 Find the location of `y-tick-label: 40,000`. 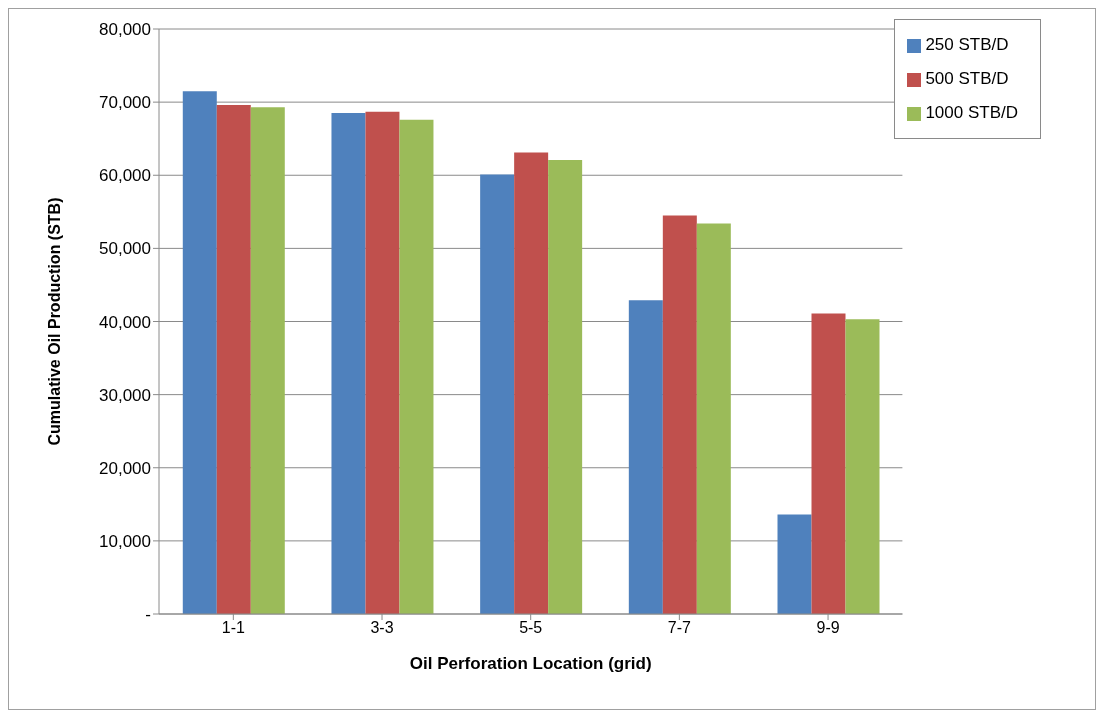

y-tick-label: 40,000 is located at coordinates (125, 322).